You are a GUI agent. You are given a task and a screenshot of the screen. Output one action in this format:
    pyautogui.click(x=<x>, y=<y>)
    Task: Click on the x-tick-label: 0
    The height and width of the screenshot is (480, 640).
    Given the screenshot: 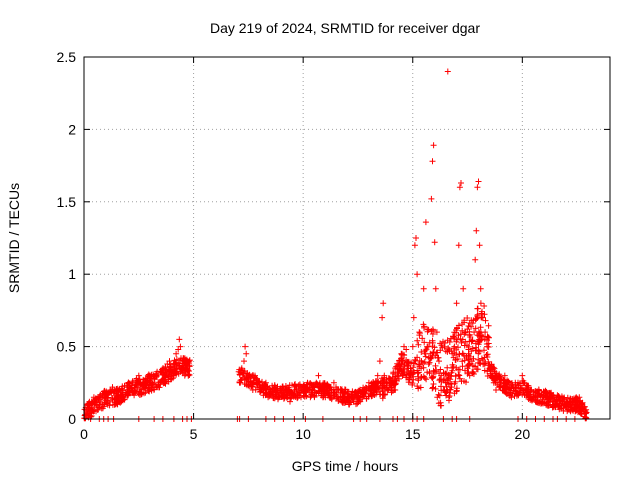 What is the action you would take?
    pyautogui.click(x=84, y=434)
    